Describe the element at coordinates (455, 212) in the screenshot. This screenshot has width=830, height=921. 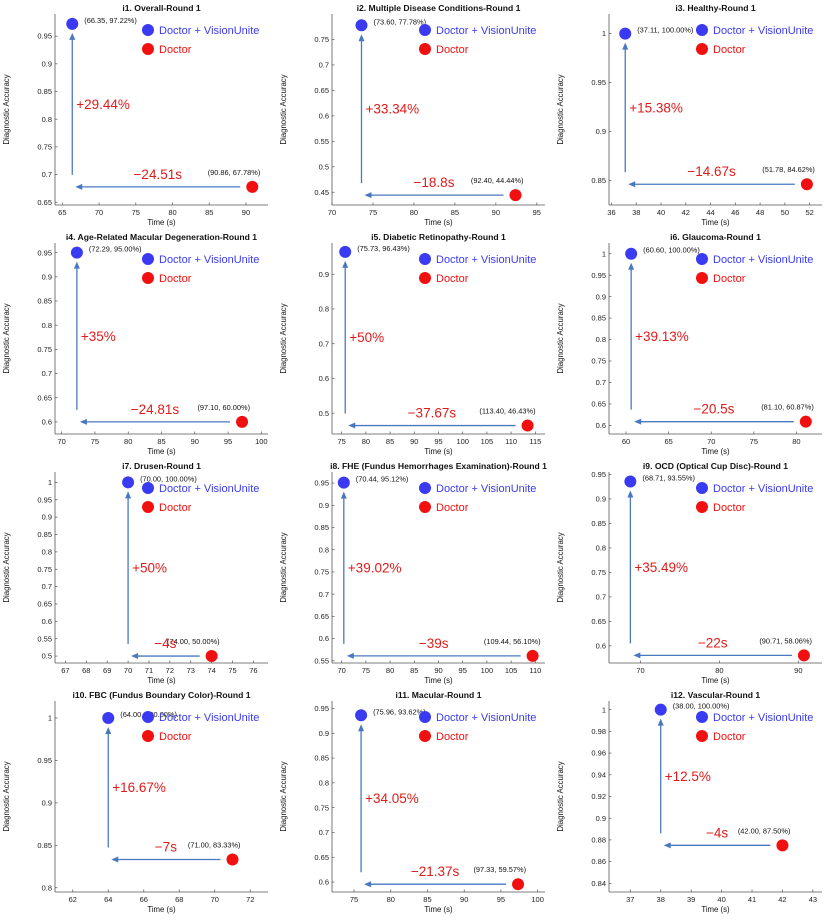
I see `x-tick-label: 85` at that location.